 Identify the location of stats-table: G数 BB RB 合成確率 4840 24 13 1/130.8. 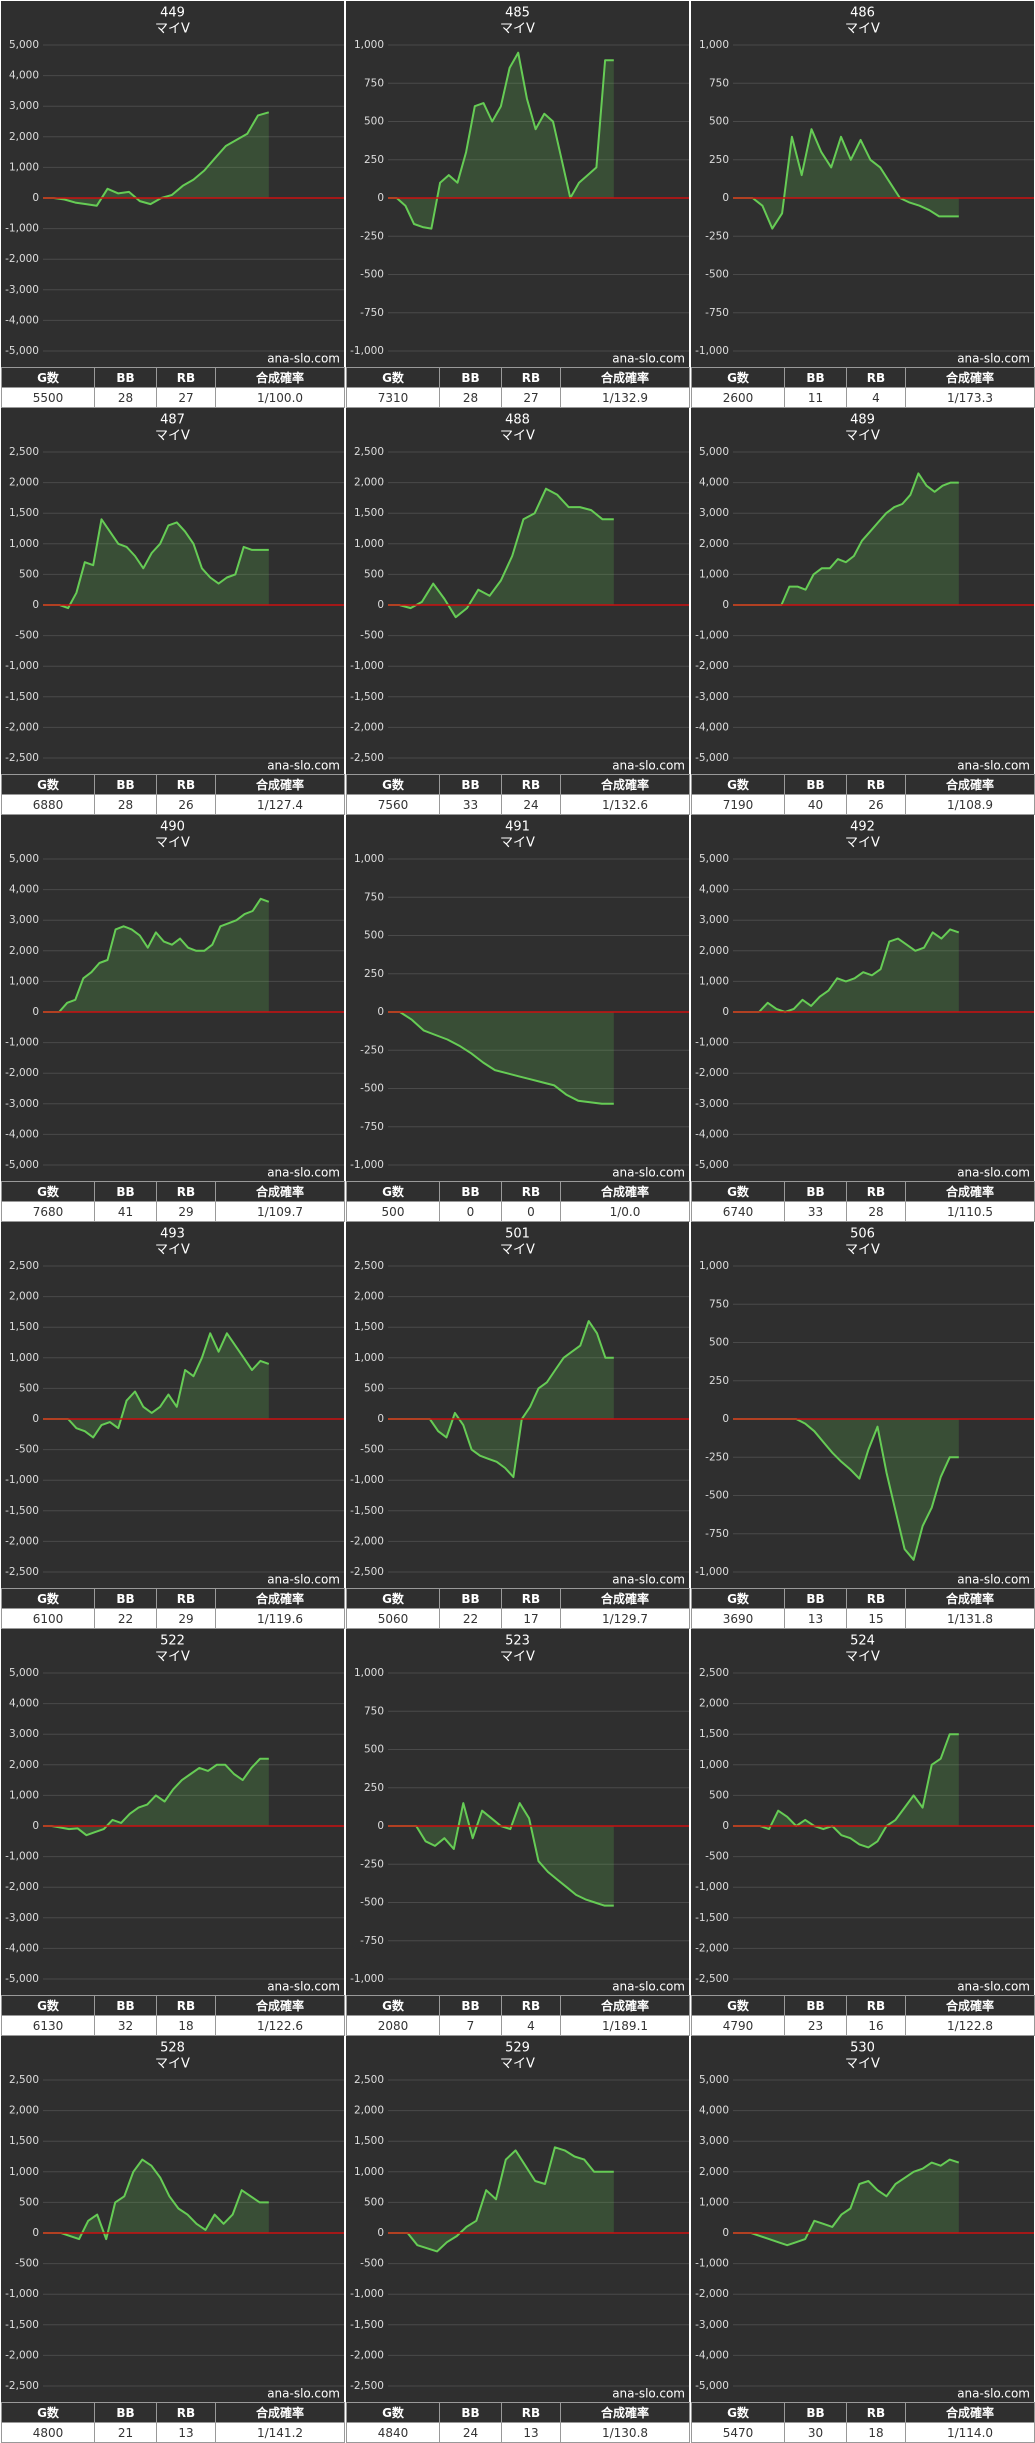
(518, 2422).